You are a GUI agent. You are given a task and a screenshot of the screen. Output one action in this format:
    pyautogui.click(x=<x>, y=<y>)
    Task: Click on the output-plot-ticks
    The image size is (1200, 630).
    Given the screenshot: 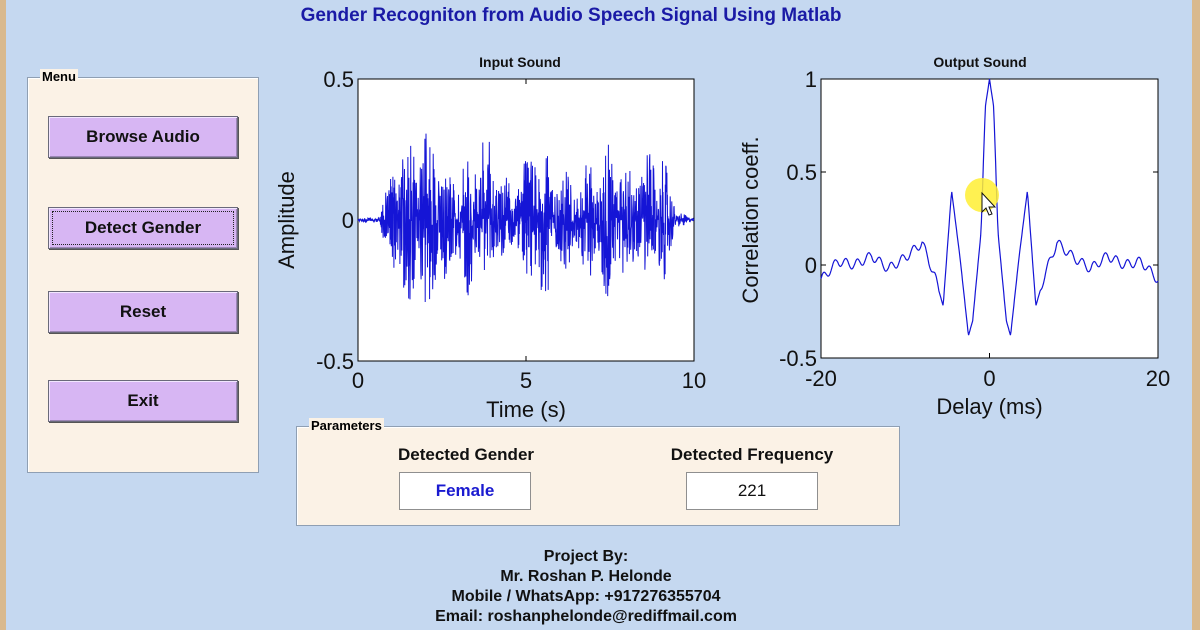 What is the action you would take?
    pyautogui.click(x=989, y=218)
    